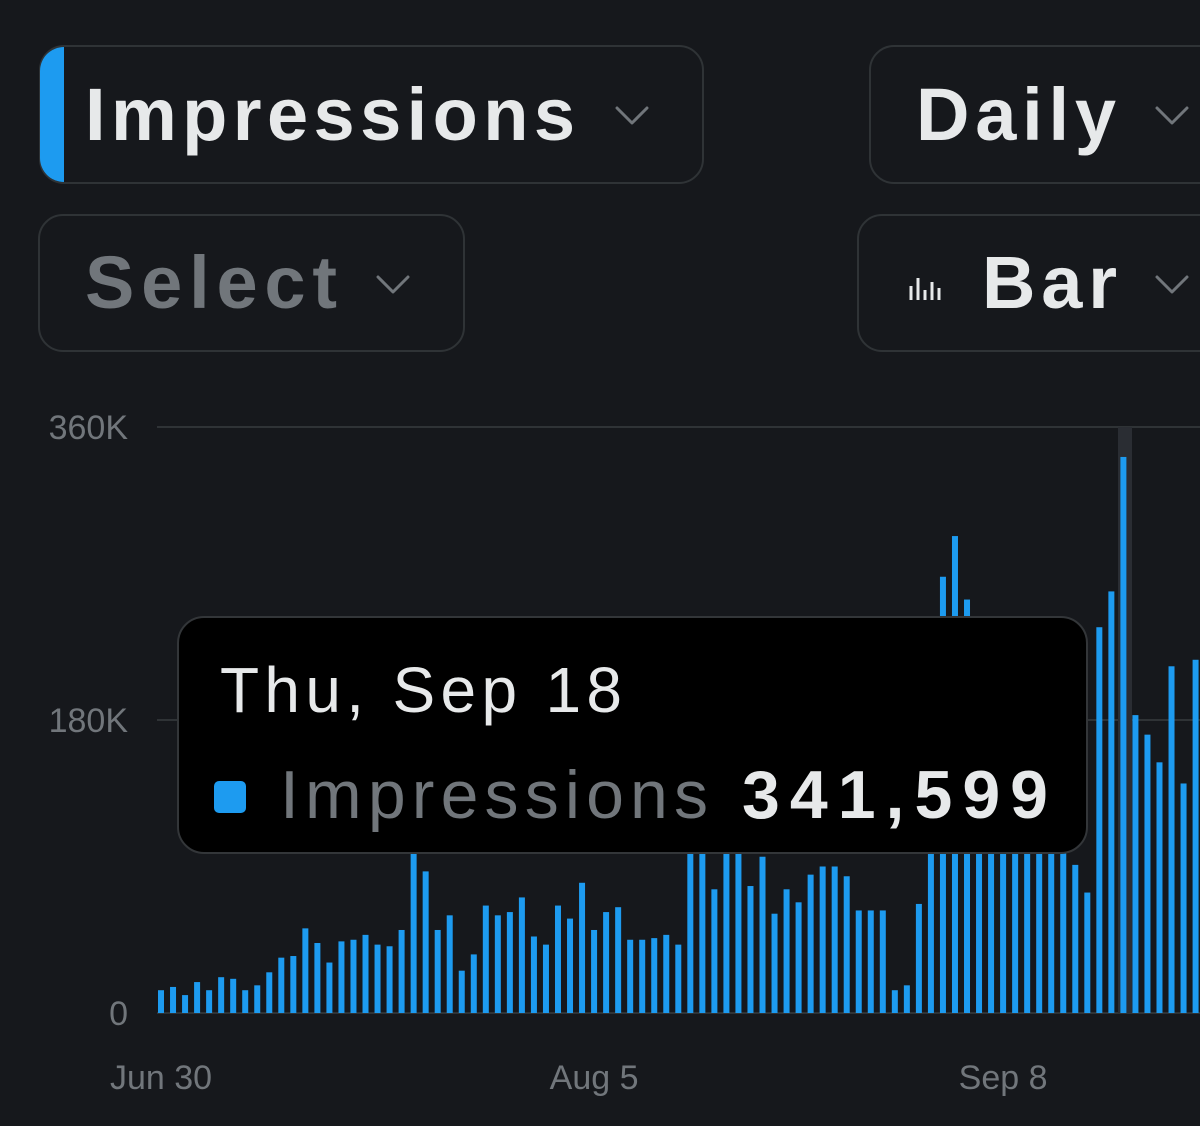 The height and width of the screenshot is (1126, 1200). Describe the element at coordinates (421, 690) in the screenshot. I see `tooltip-title: Thu, Sep 18` at that location.